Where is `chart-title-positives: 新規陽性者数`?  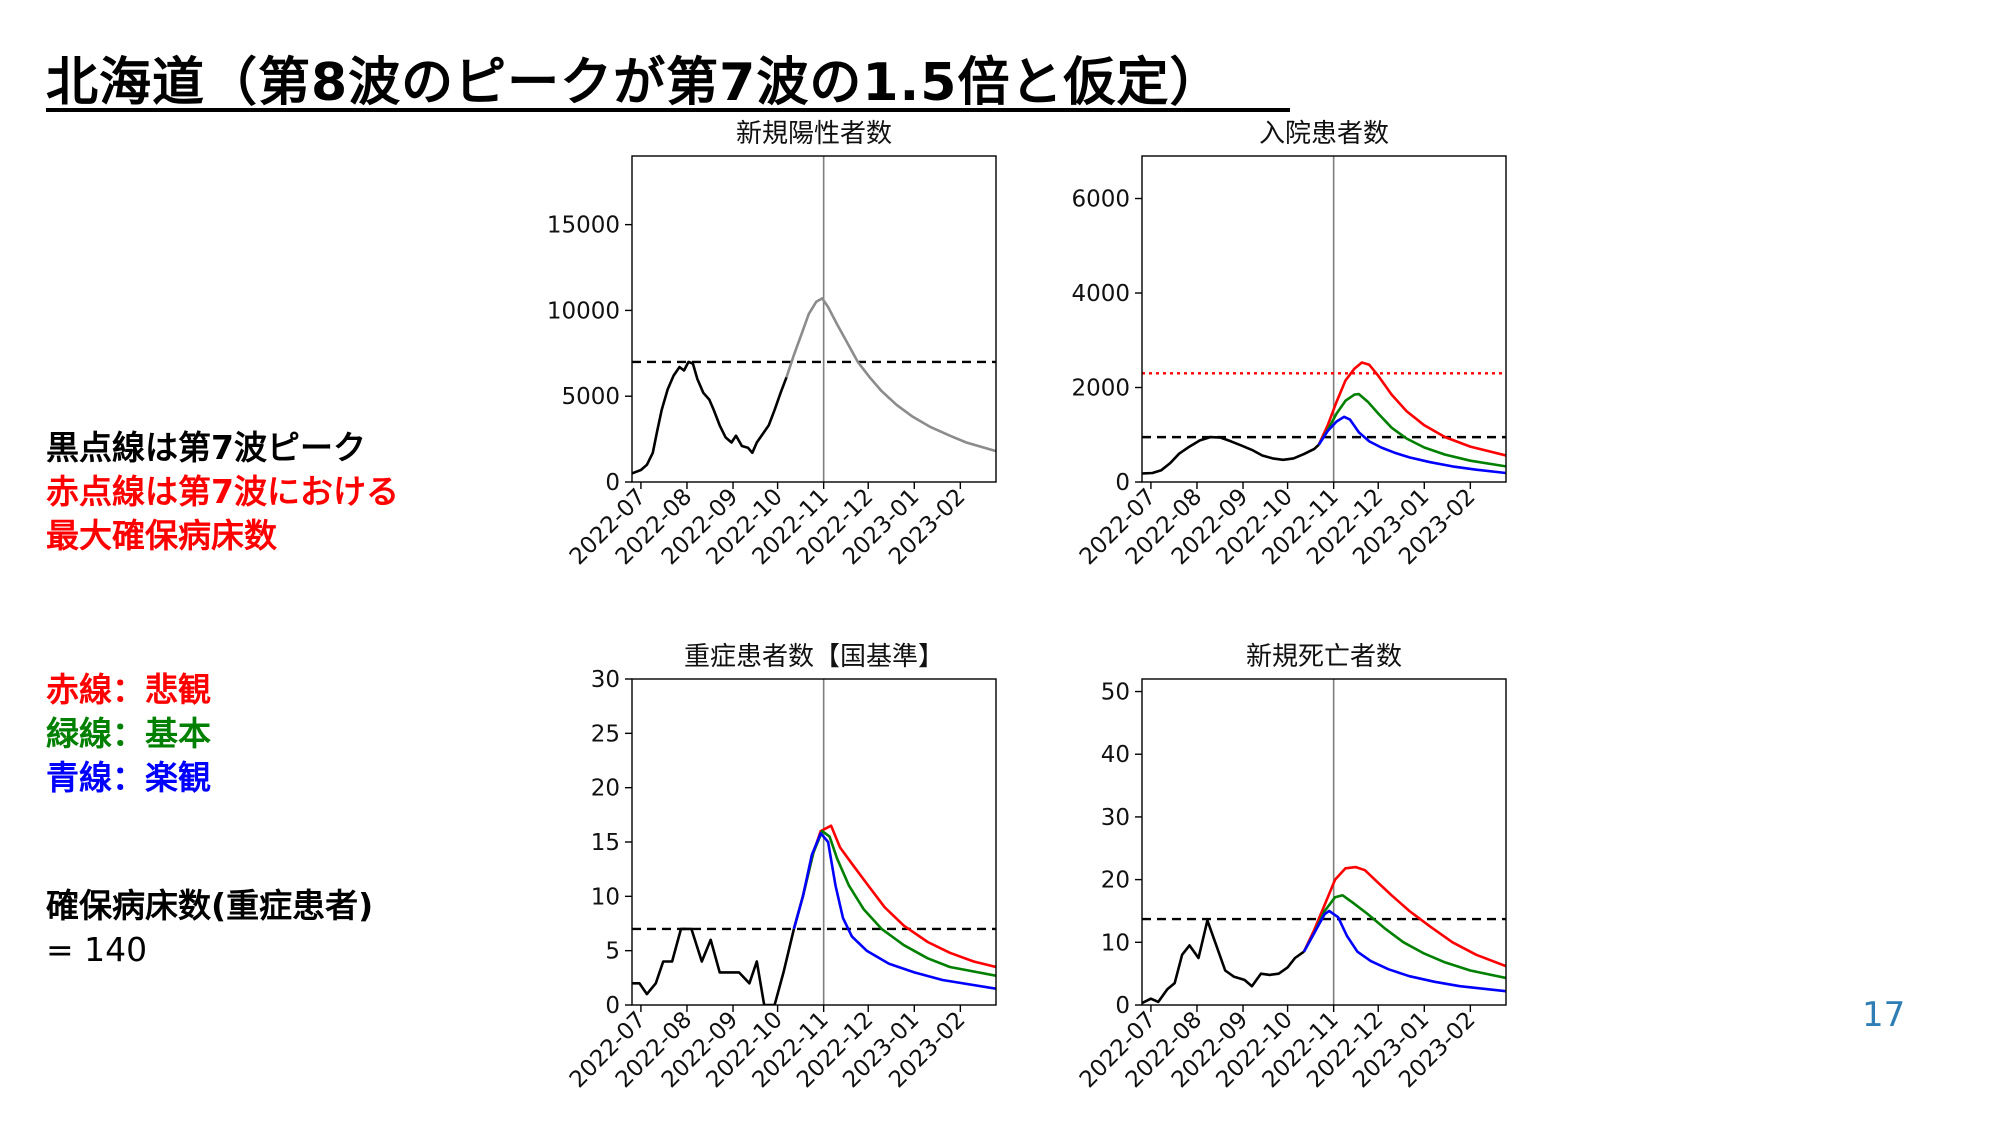
chart-title-positives: 新規陽性者数 is located at coordinates (814, 134).